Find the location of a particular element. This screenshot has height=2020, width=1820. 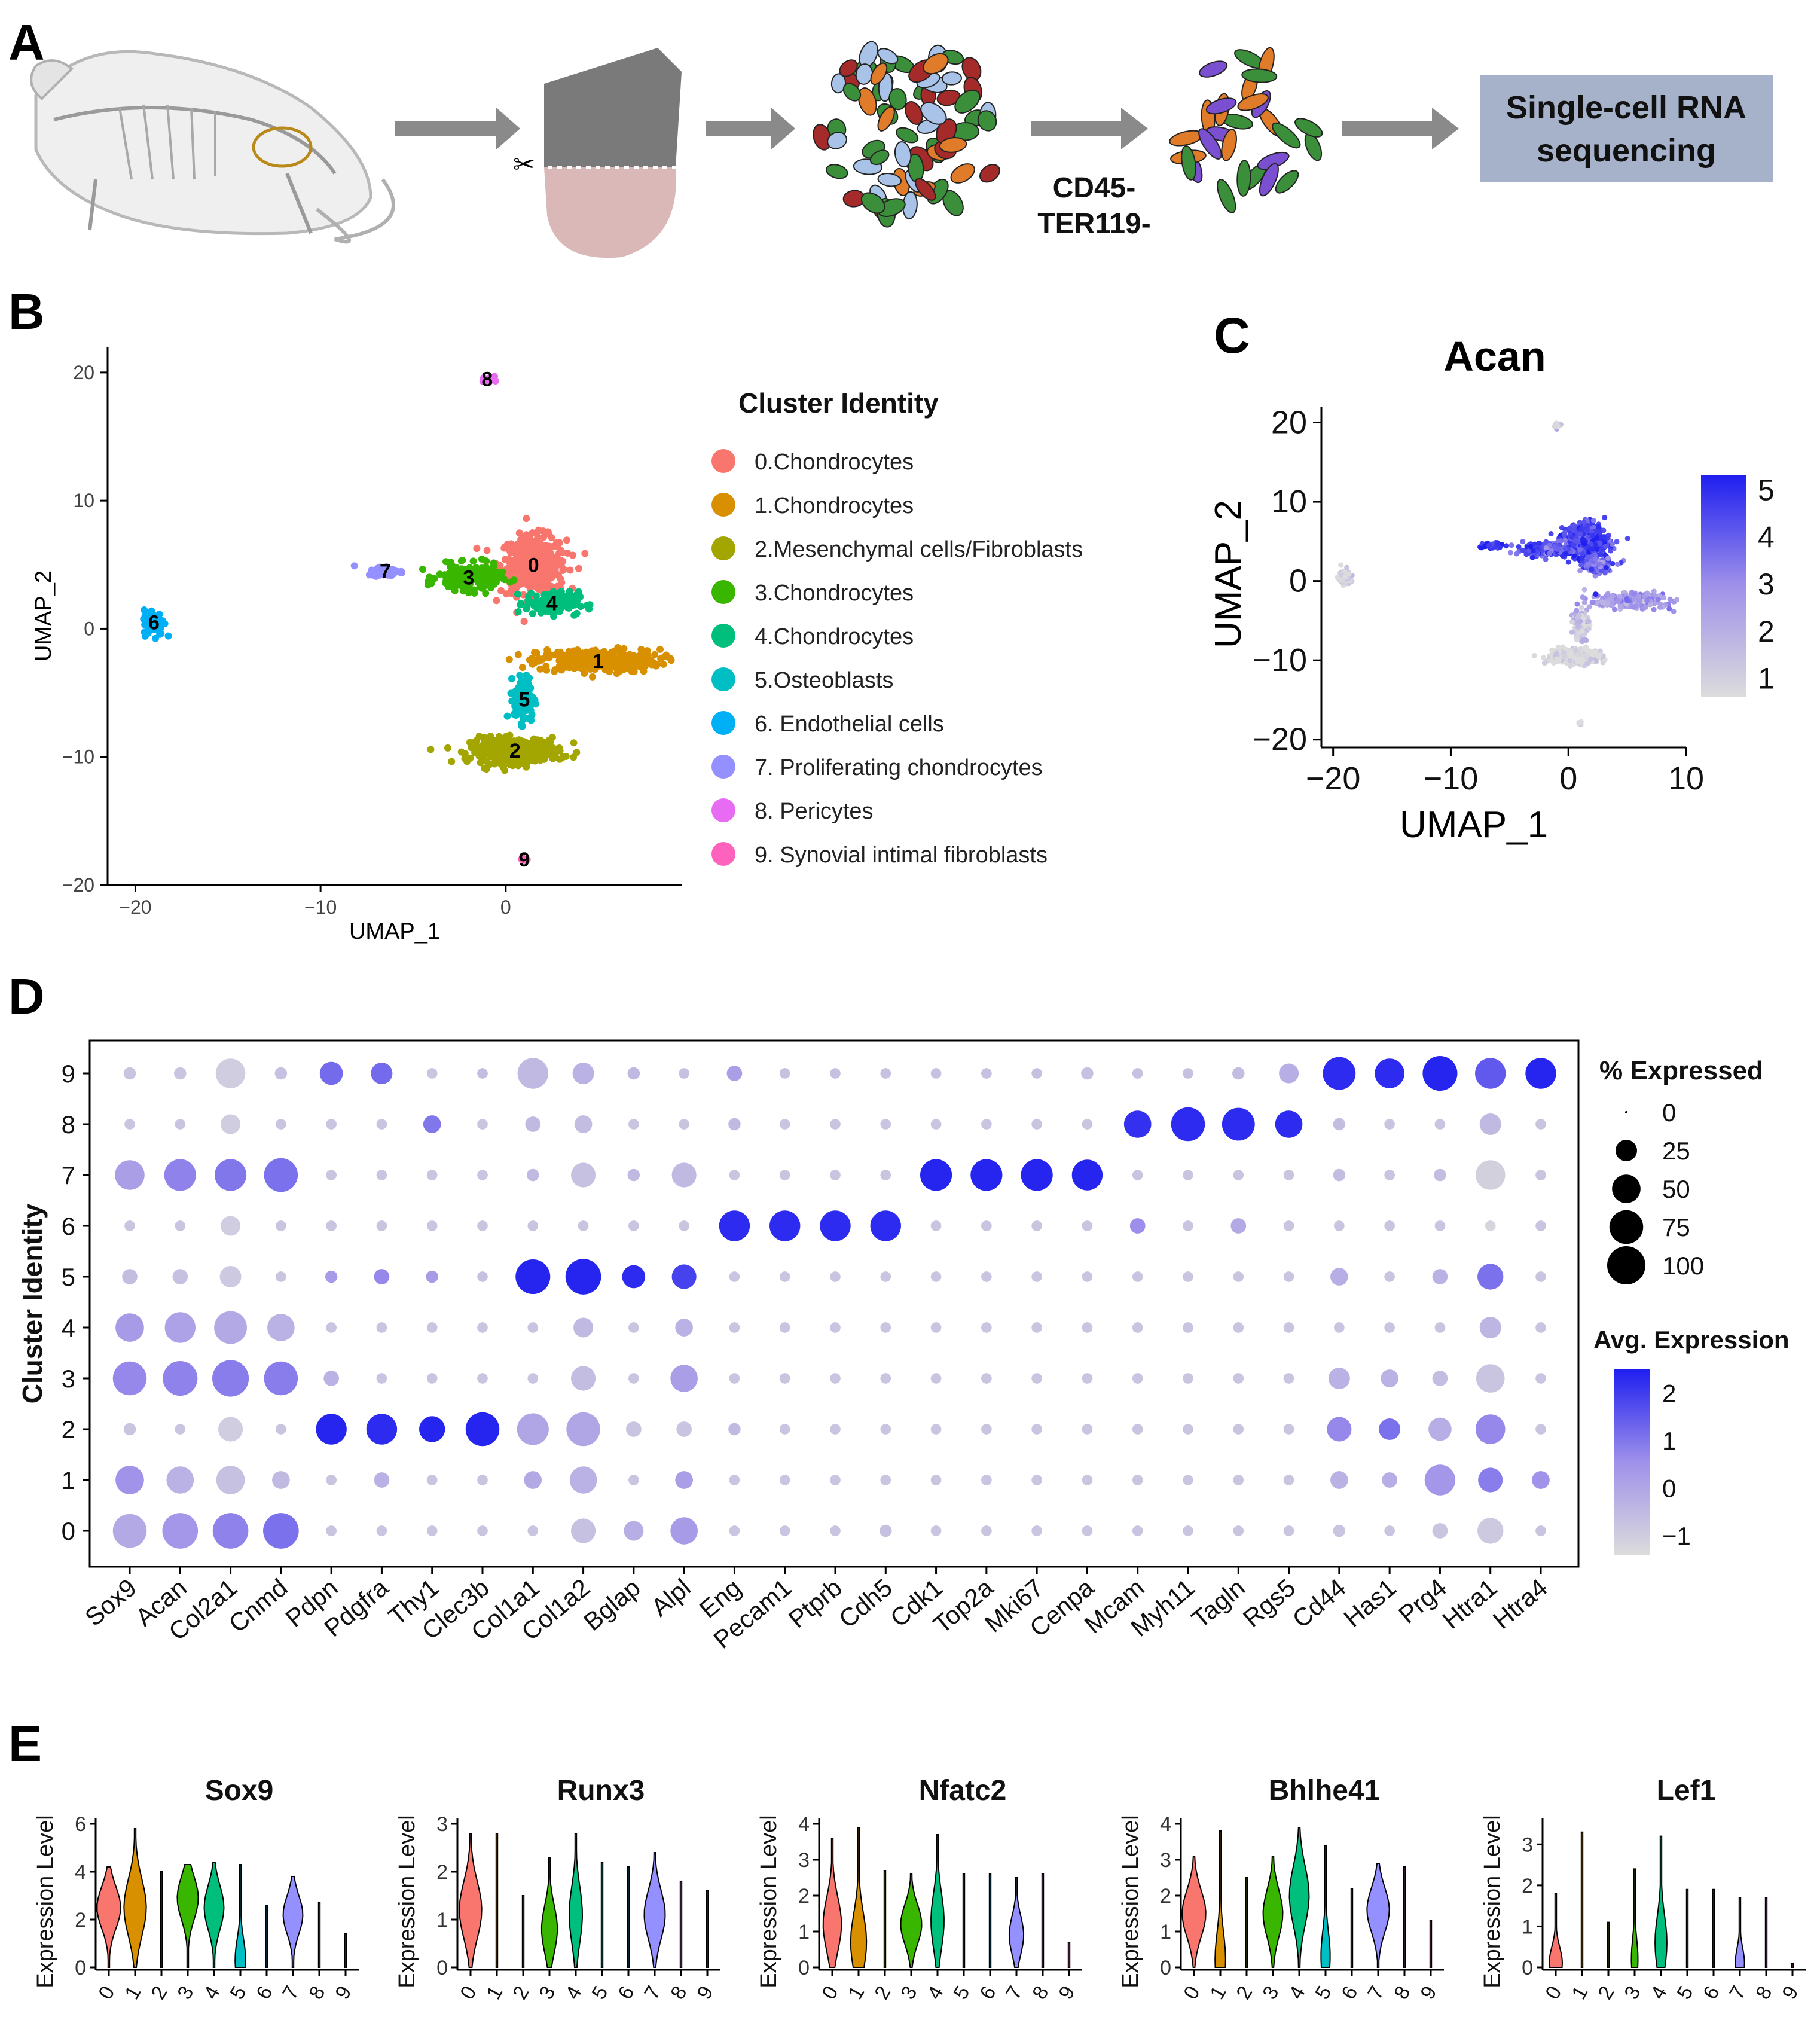

acan-colorbar: 5 4 3 2 1 is located at coordinates (1738, 585).